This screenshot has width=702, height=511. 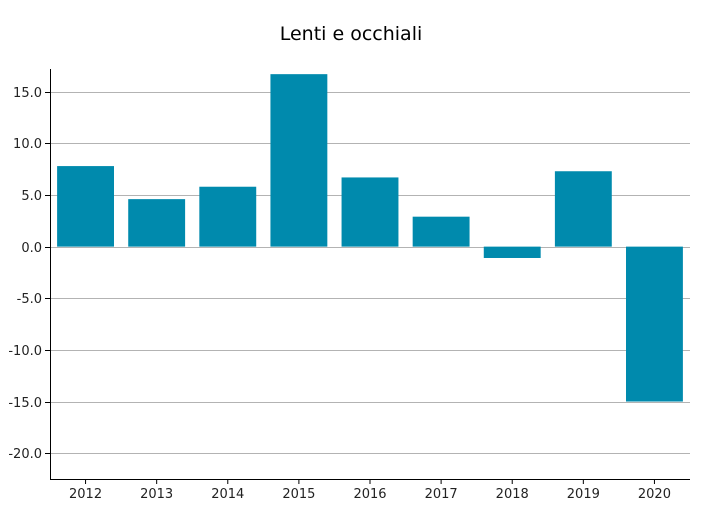 What do you see at coordinates (370, 212) in the screenshot?
I see `bar-2016` at bounding box center [370, 212].